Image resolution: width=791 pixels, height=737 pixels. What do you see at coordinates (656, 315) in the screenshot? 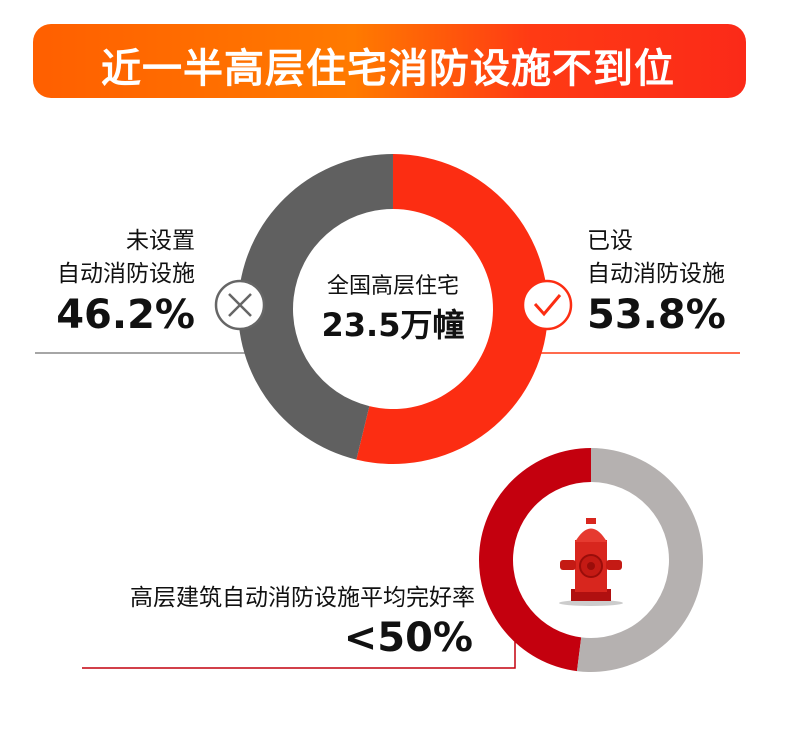
I see `set-percent: 53.8%` at bounding box center [656, 315].